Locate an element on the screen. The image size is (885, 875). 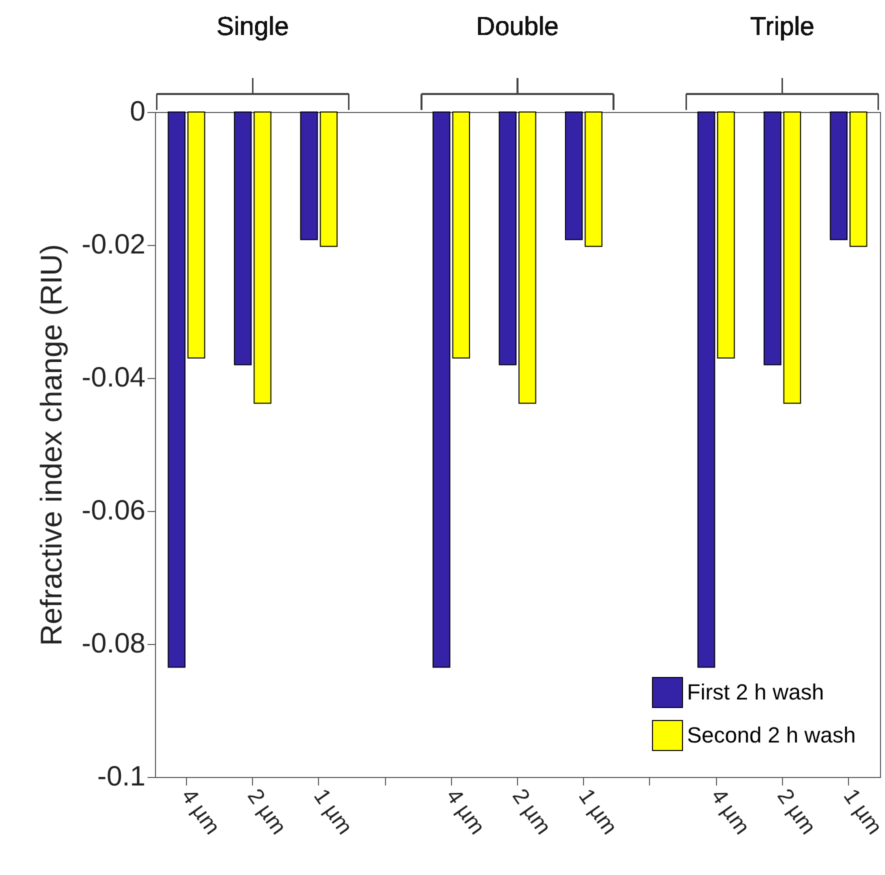
text: Single is located at coordinates (252, 26).